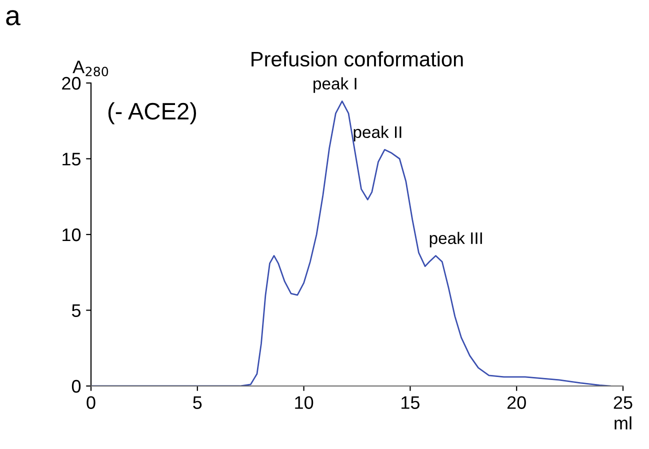 Image resolution: width=649 pixels, height=449 pixels. What do you see at coordinates (516, 402) in the screenshot?
I see `x-tick-label: 20` at bounding box center [516, 402].